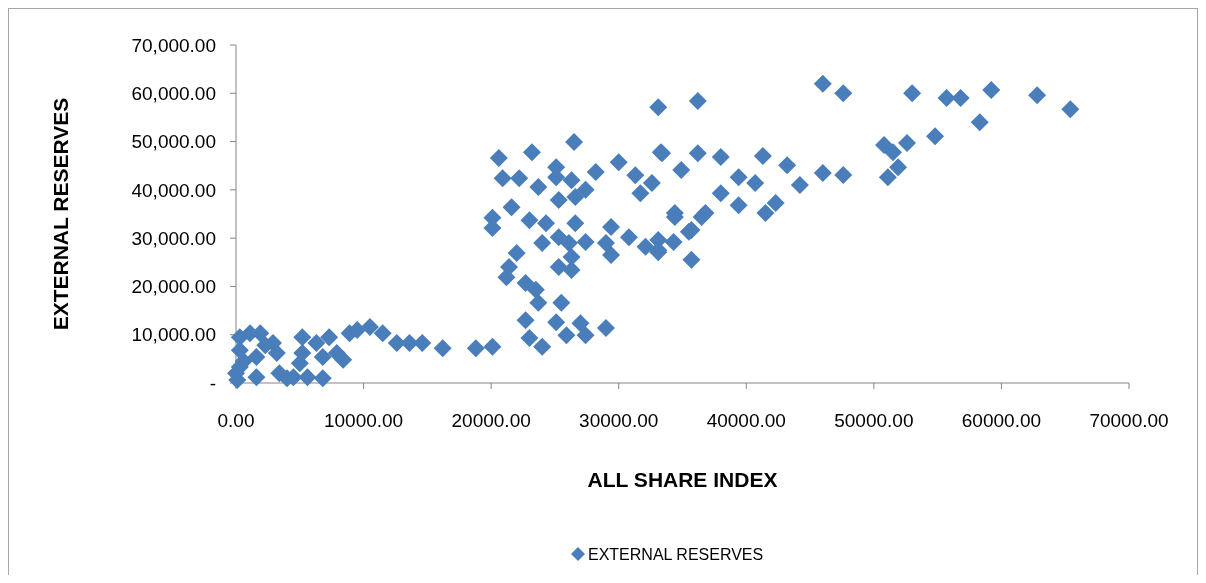 The width and height of the screenshot is (1206, 583). Describe the element at coordinates (1001, 420) in the screenshot. I see `x-tick-label: 60000.00` at that location.